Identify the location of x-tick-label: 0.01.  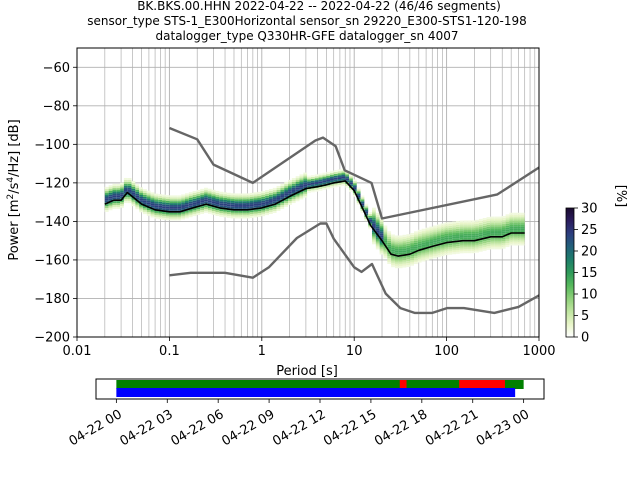
(77, 351).